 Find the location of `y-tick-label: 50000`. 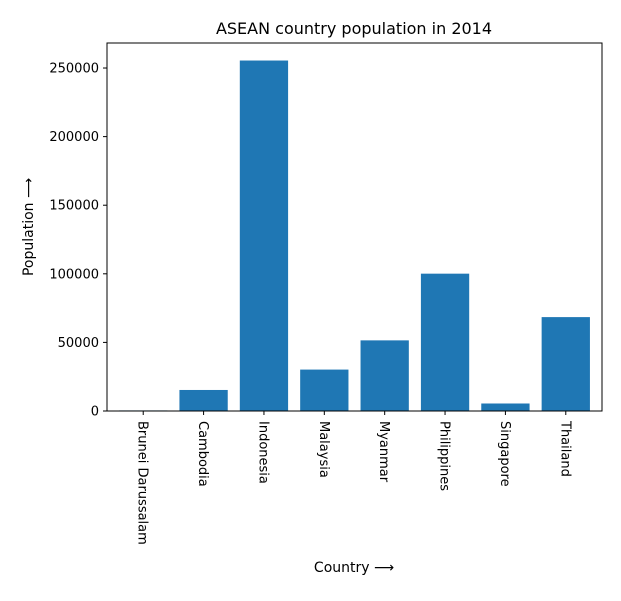

y-tick-label: 50000 is located at coordinates (78, 343).